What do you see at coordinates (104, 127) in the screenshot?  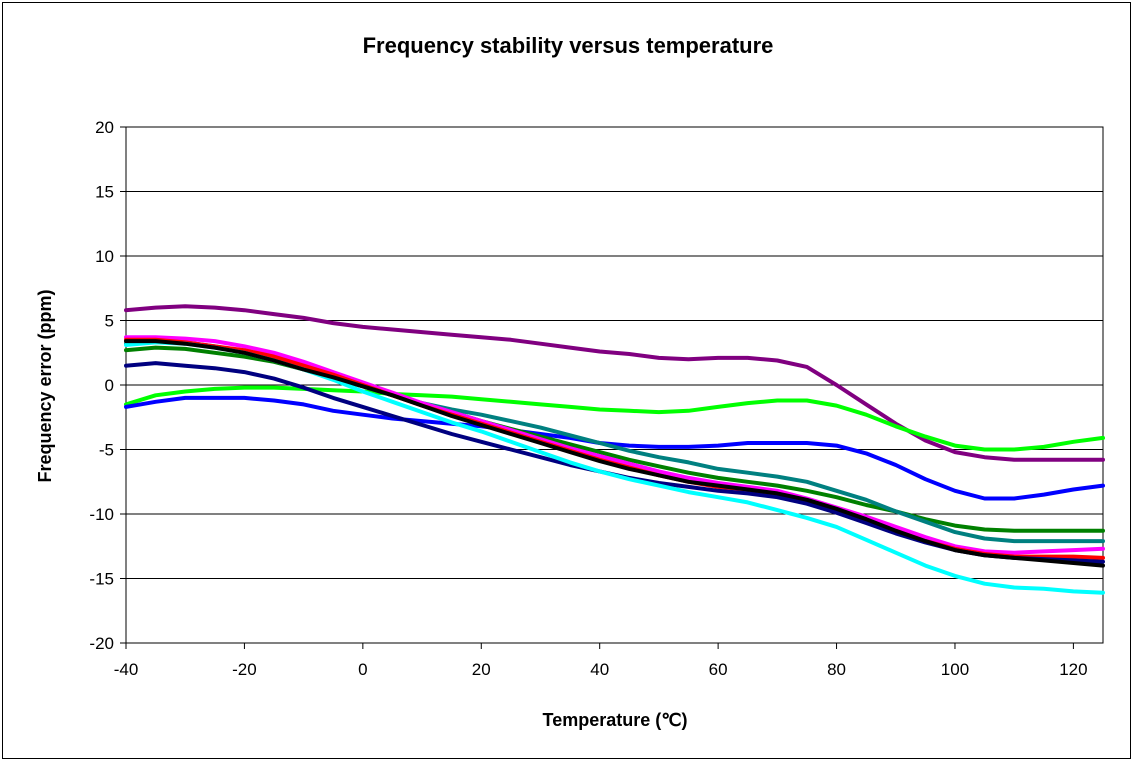 I see `y-tick-label: 20` at bounding box center [104, 127].